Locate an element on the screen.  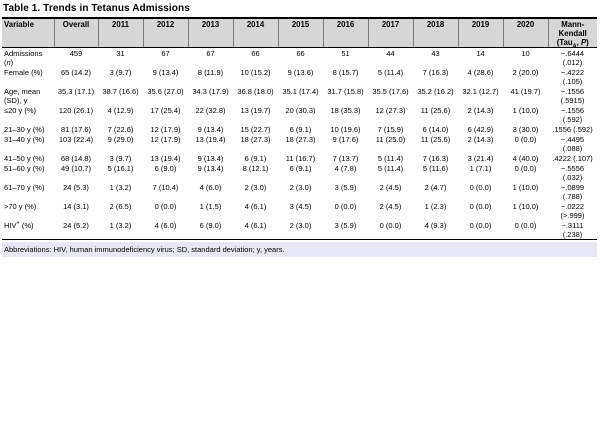
value-cell: 1 (1.5) is located at coordinates (210, 206).